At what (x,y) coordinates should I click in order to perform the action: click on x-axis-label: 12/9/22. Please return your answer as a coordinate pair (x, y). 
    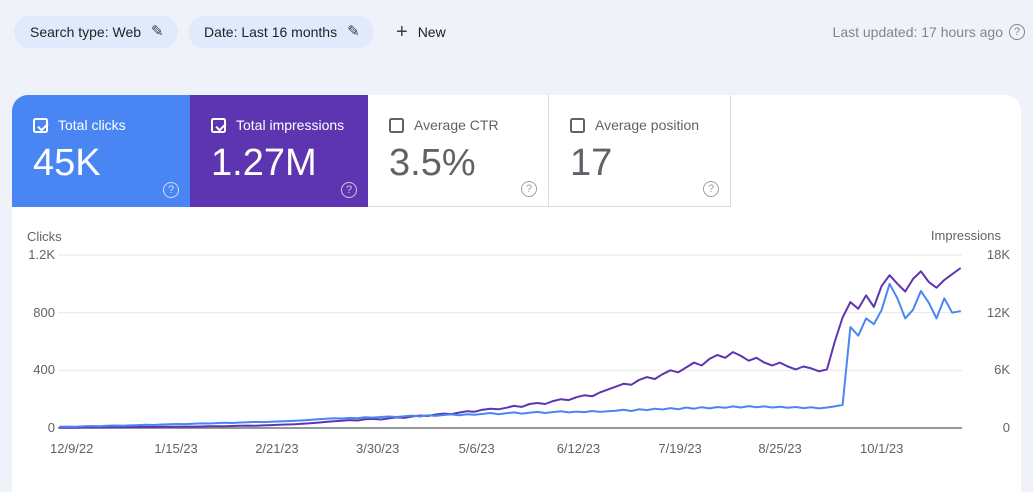
    Looking at the image, I should click on (72, 448).